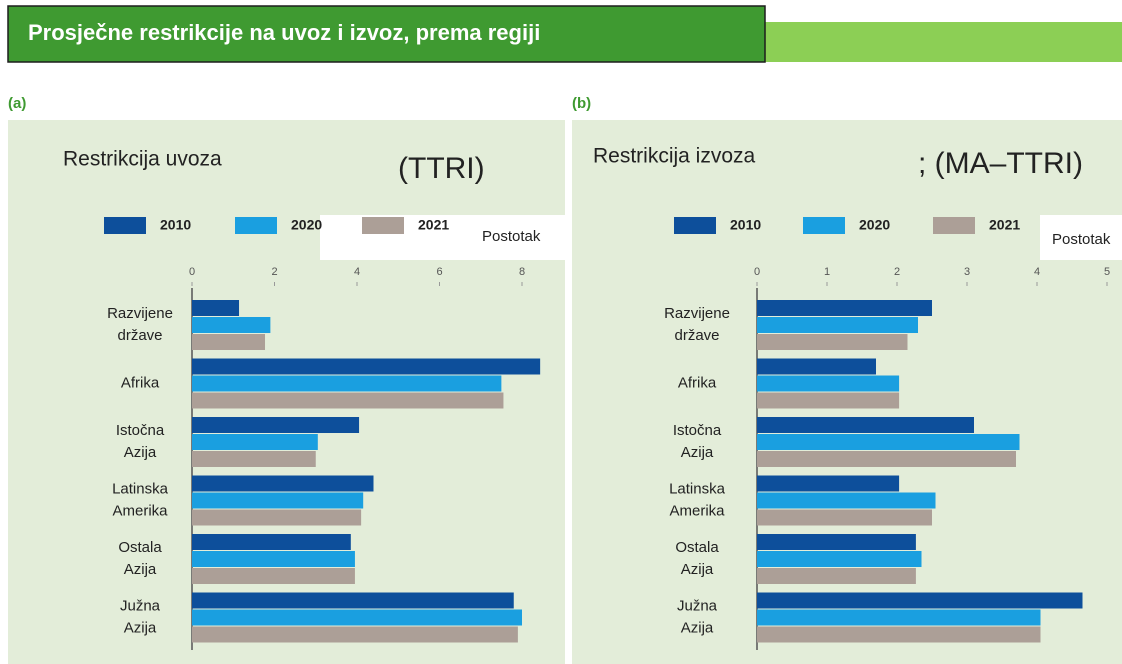 The image size is (1122, 664). What do you see at coordinates (441, 168) in the screenshot?
I see `chart-subtitle: (TTRI)` at bounding box center [441, 168].